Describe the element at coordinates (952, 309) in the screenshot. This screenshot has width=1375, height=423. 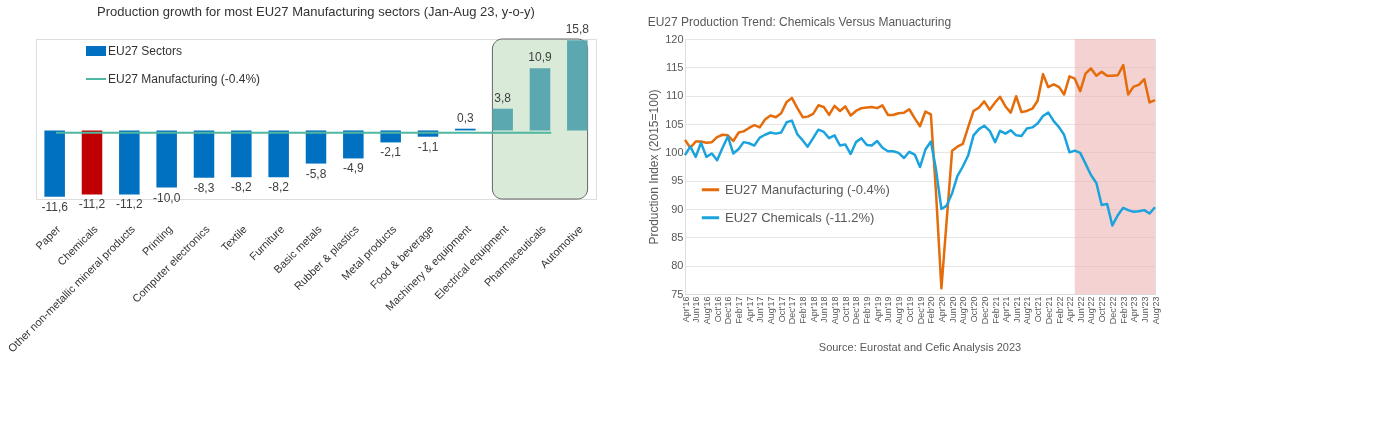
I see `x-tick-label: Jun'20` at that location.